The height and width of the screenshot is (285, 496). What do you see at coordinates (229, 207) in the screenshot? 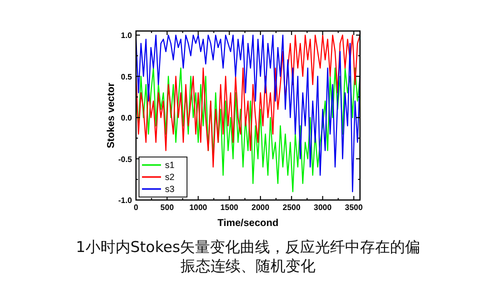
I see `x-tick-label: 1500` at bounding box center [229, 207].